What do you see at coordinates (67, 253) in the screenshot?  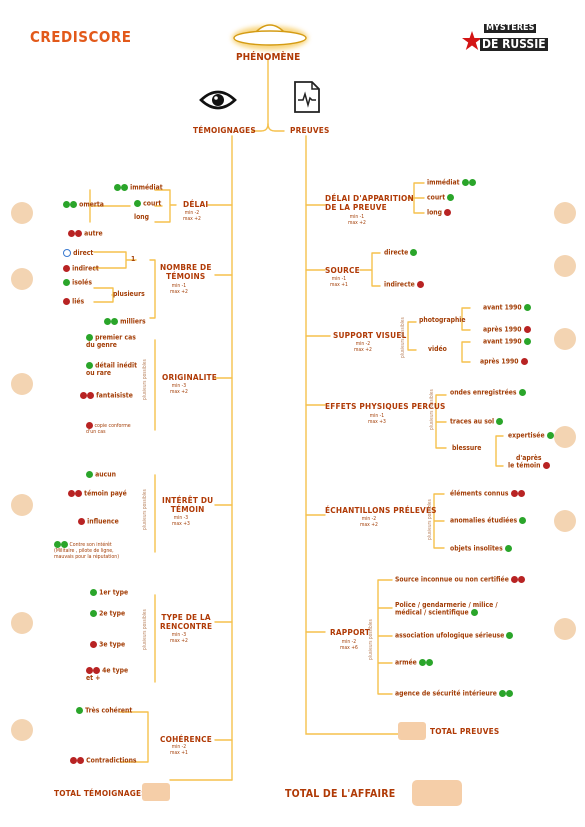 I see `neutral-icon` at bounding box center [67, 253].